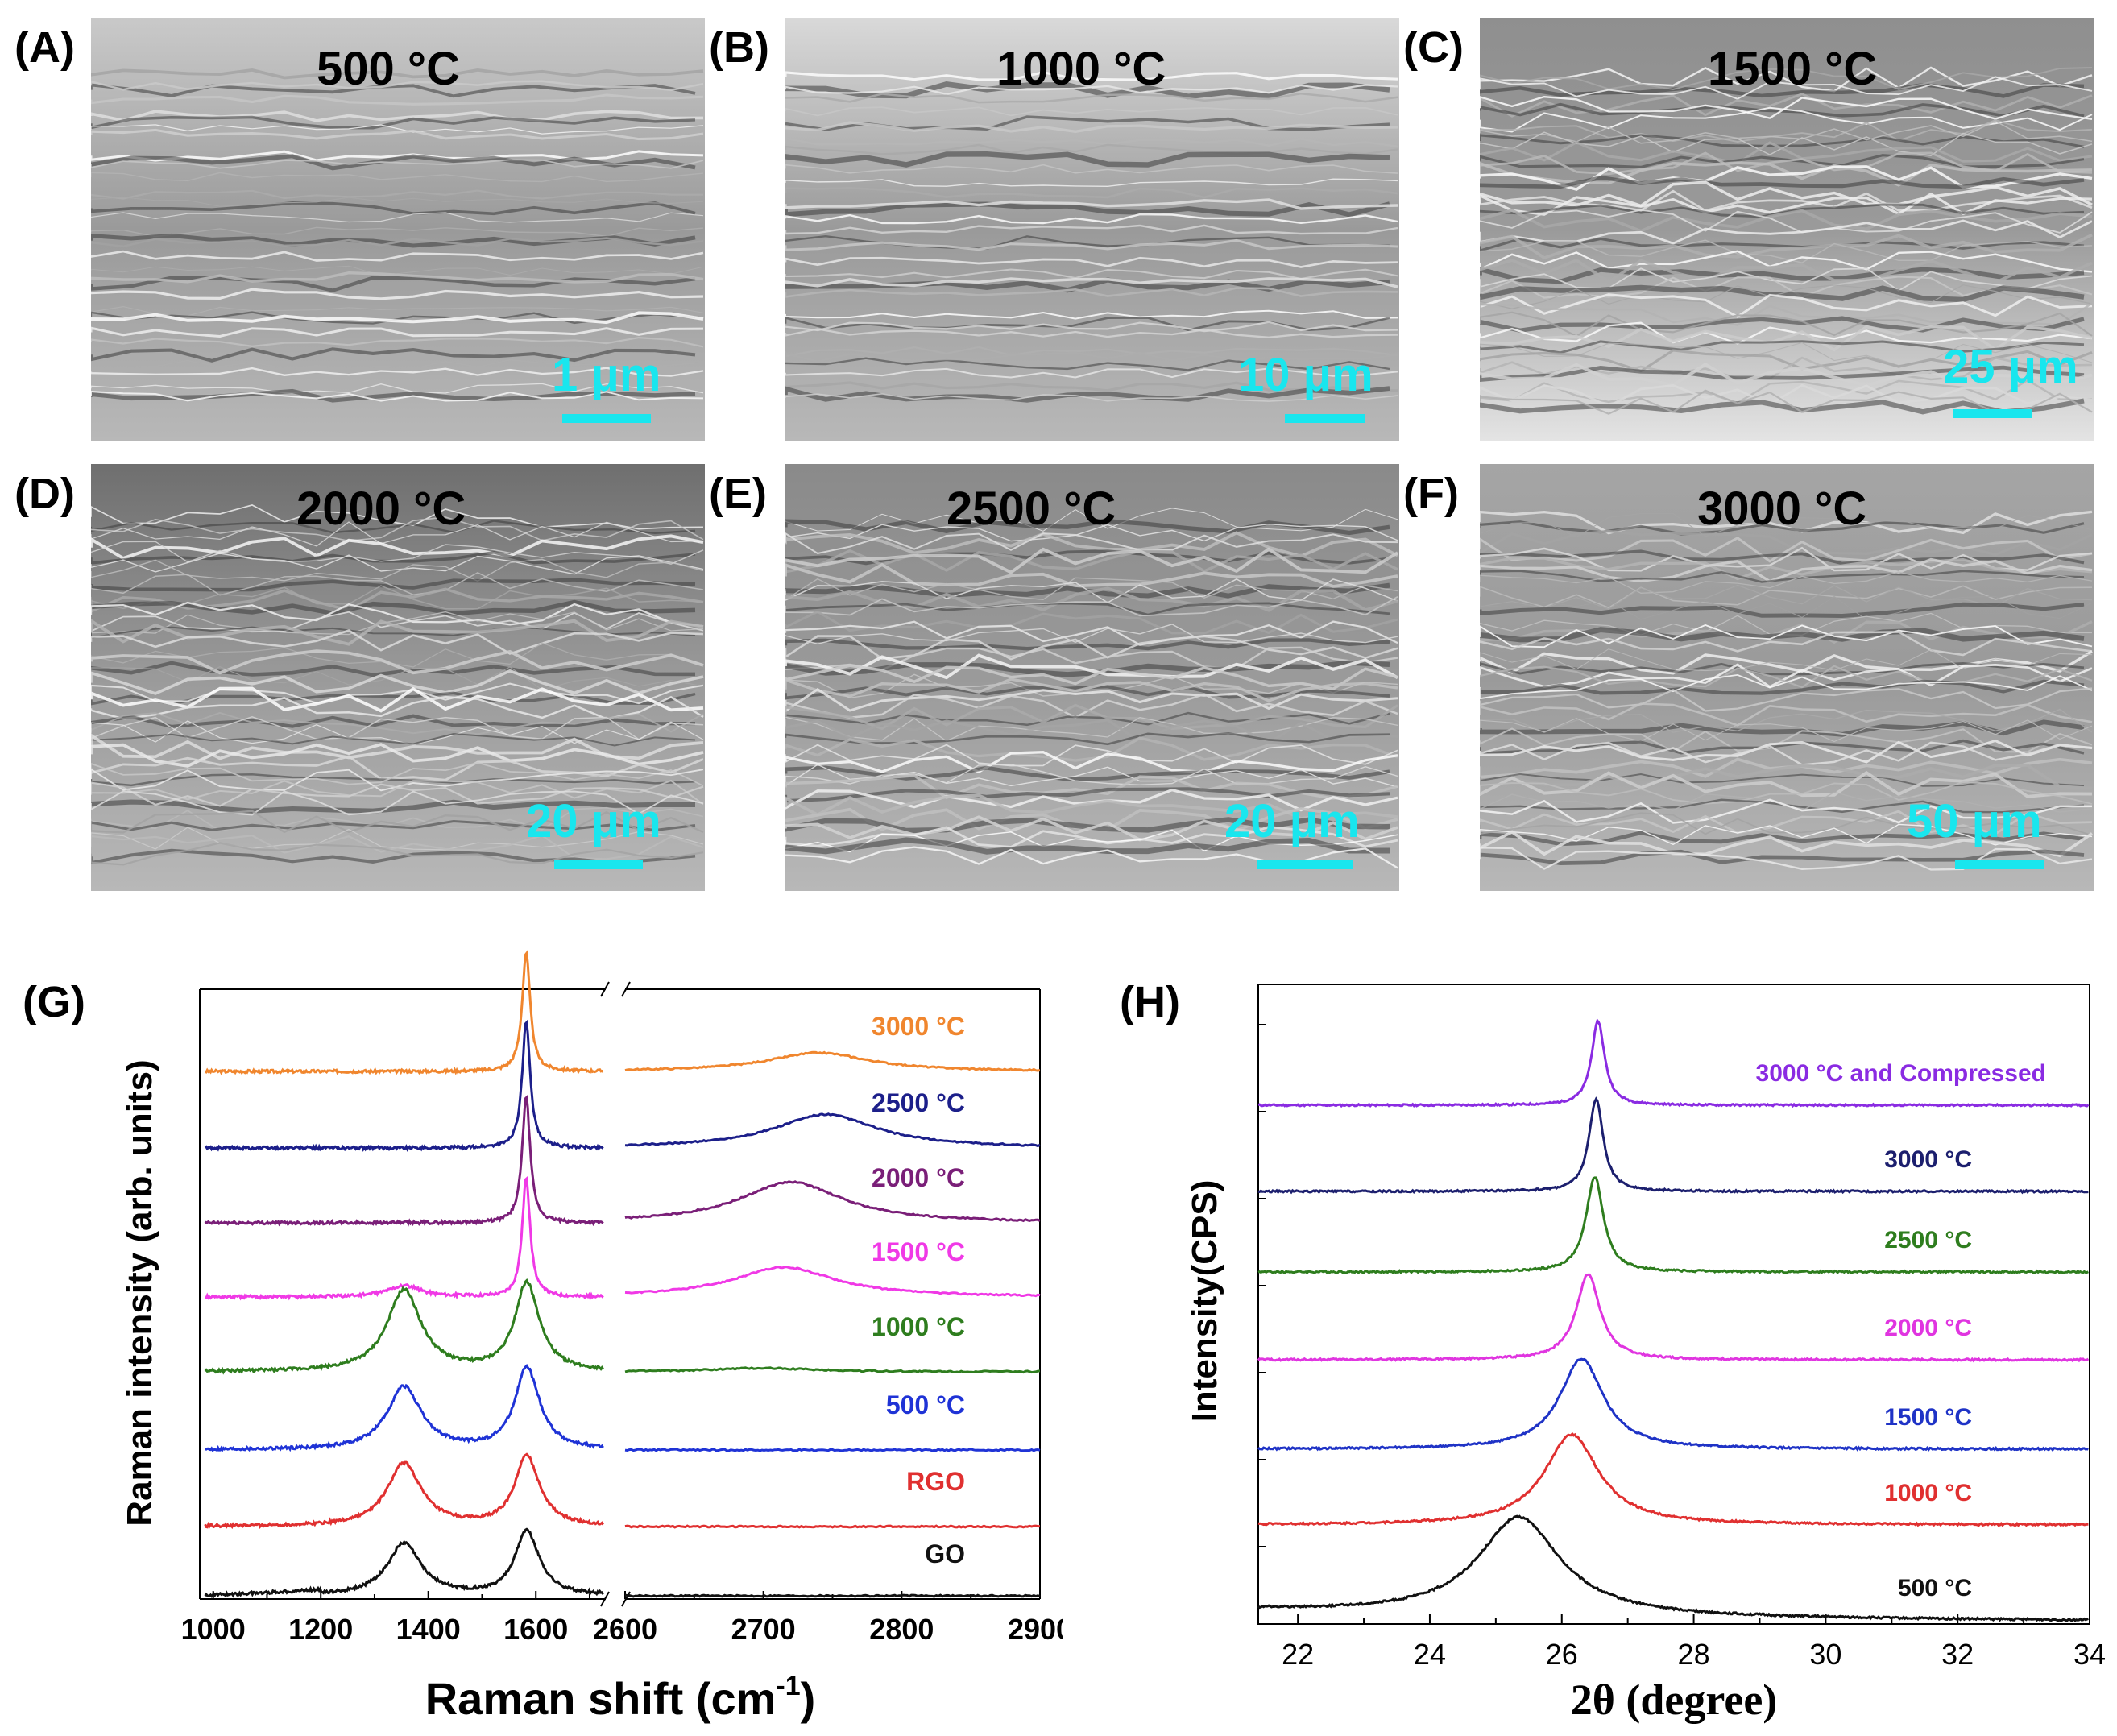  Describe the element at coordinates (832, 1527) in the screenshot. I see `series-line-2d-RGO` at that location.